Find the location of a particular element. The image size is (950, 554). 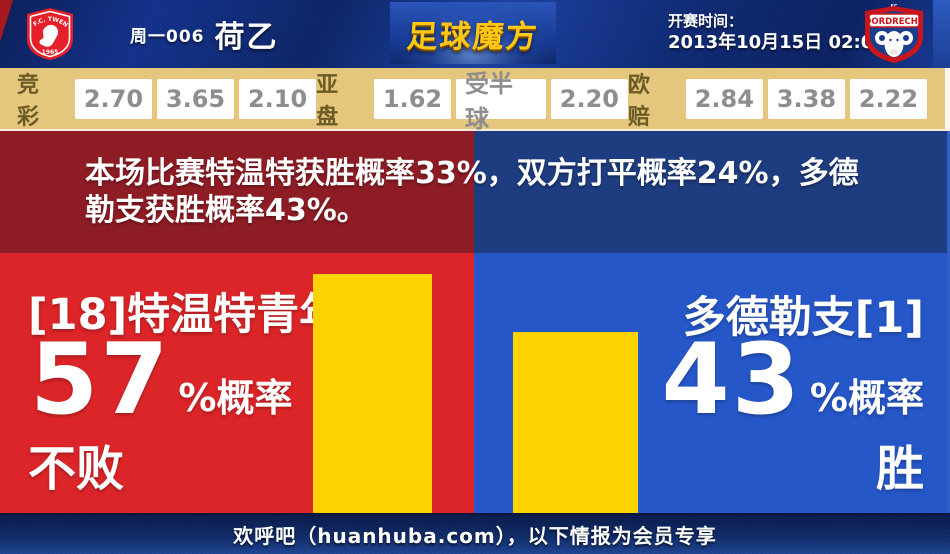

home-team-name: [18]特温特青年 is located at coordinates (185, 315).